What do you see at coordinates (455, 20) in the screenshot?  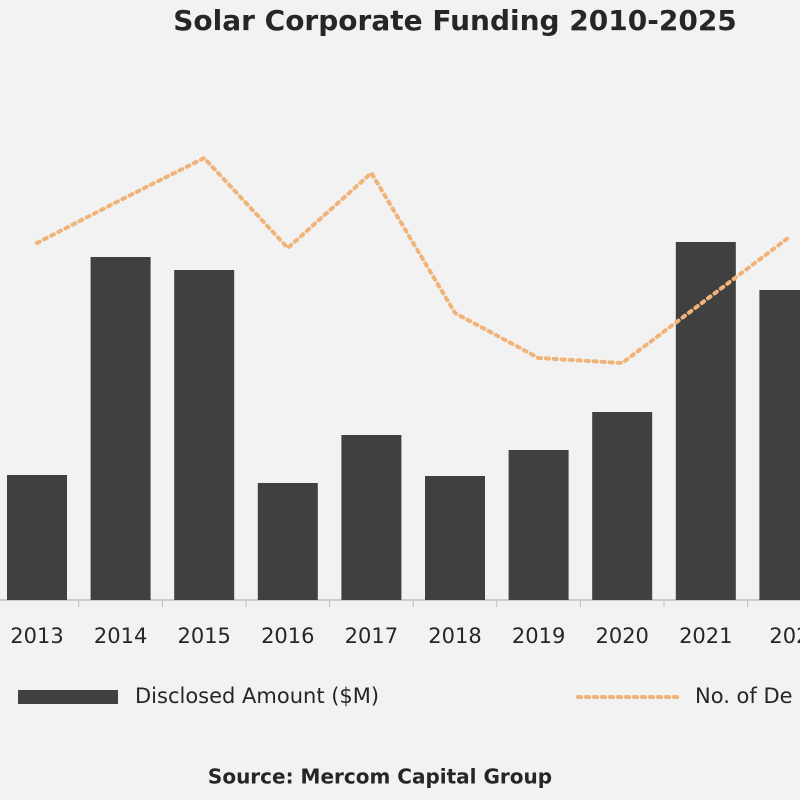 I see `chart-title: Solar Corporate Funding 2010-2025` at bounding box center [455, 20].